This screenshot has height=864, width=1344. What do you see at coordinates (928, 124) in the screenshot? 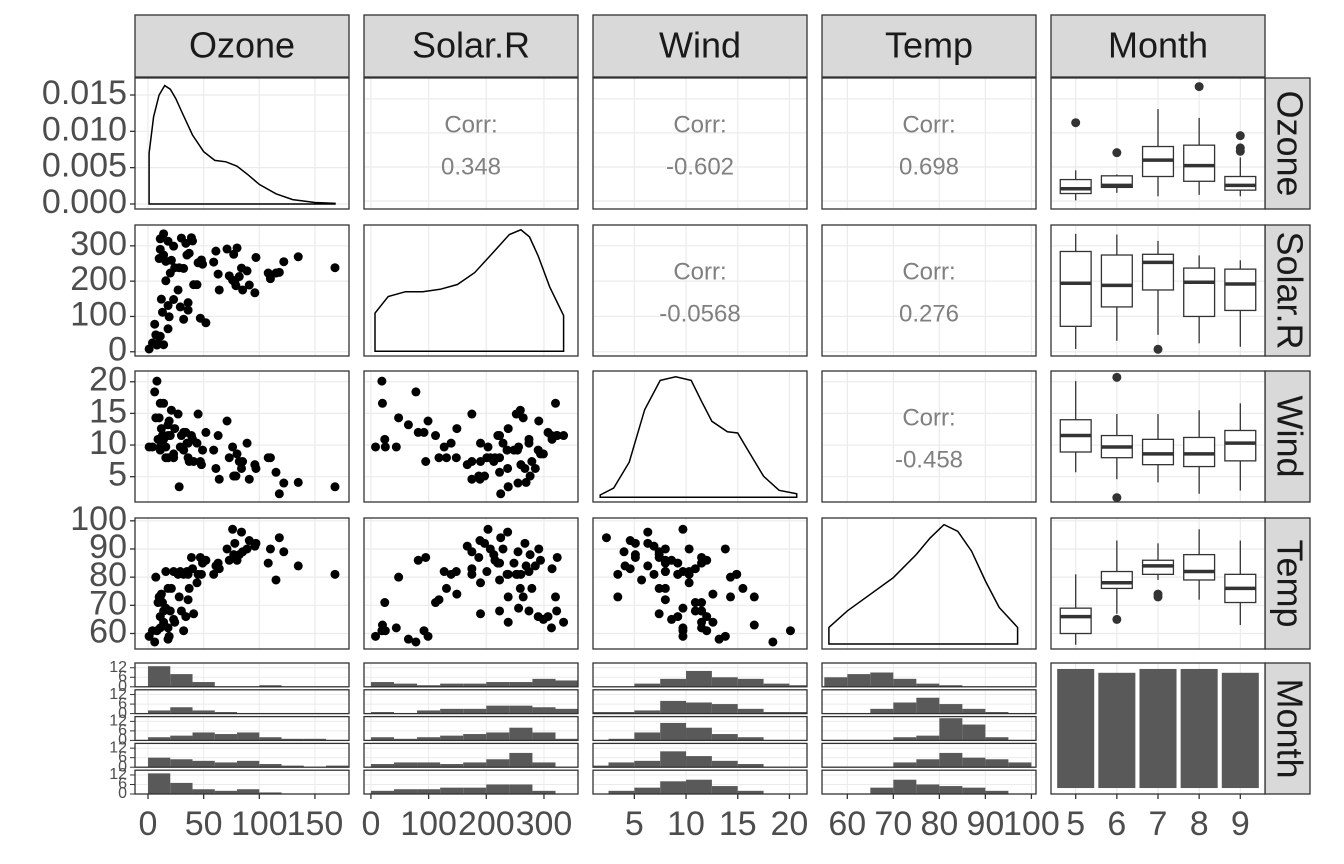
I see `corr-label: Corr:` at bounding box center [928, 124].